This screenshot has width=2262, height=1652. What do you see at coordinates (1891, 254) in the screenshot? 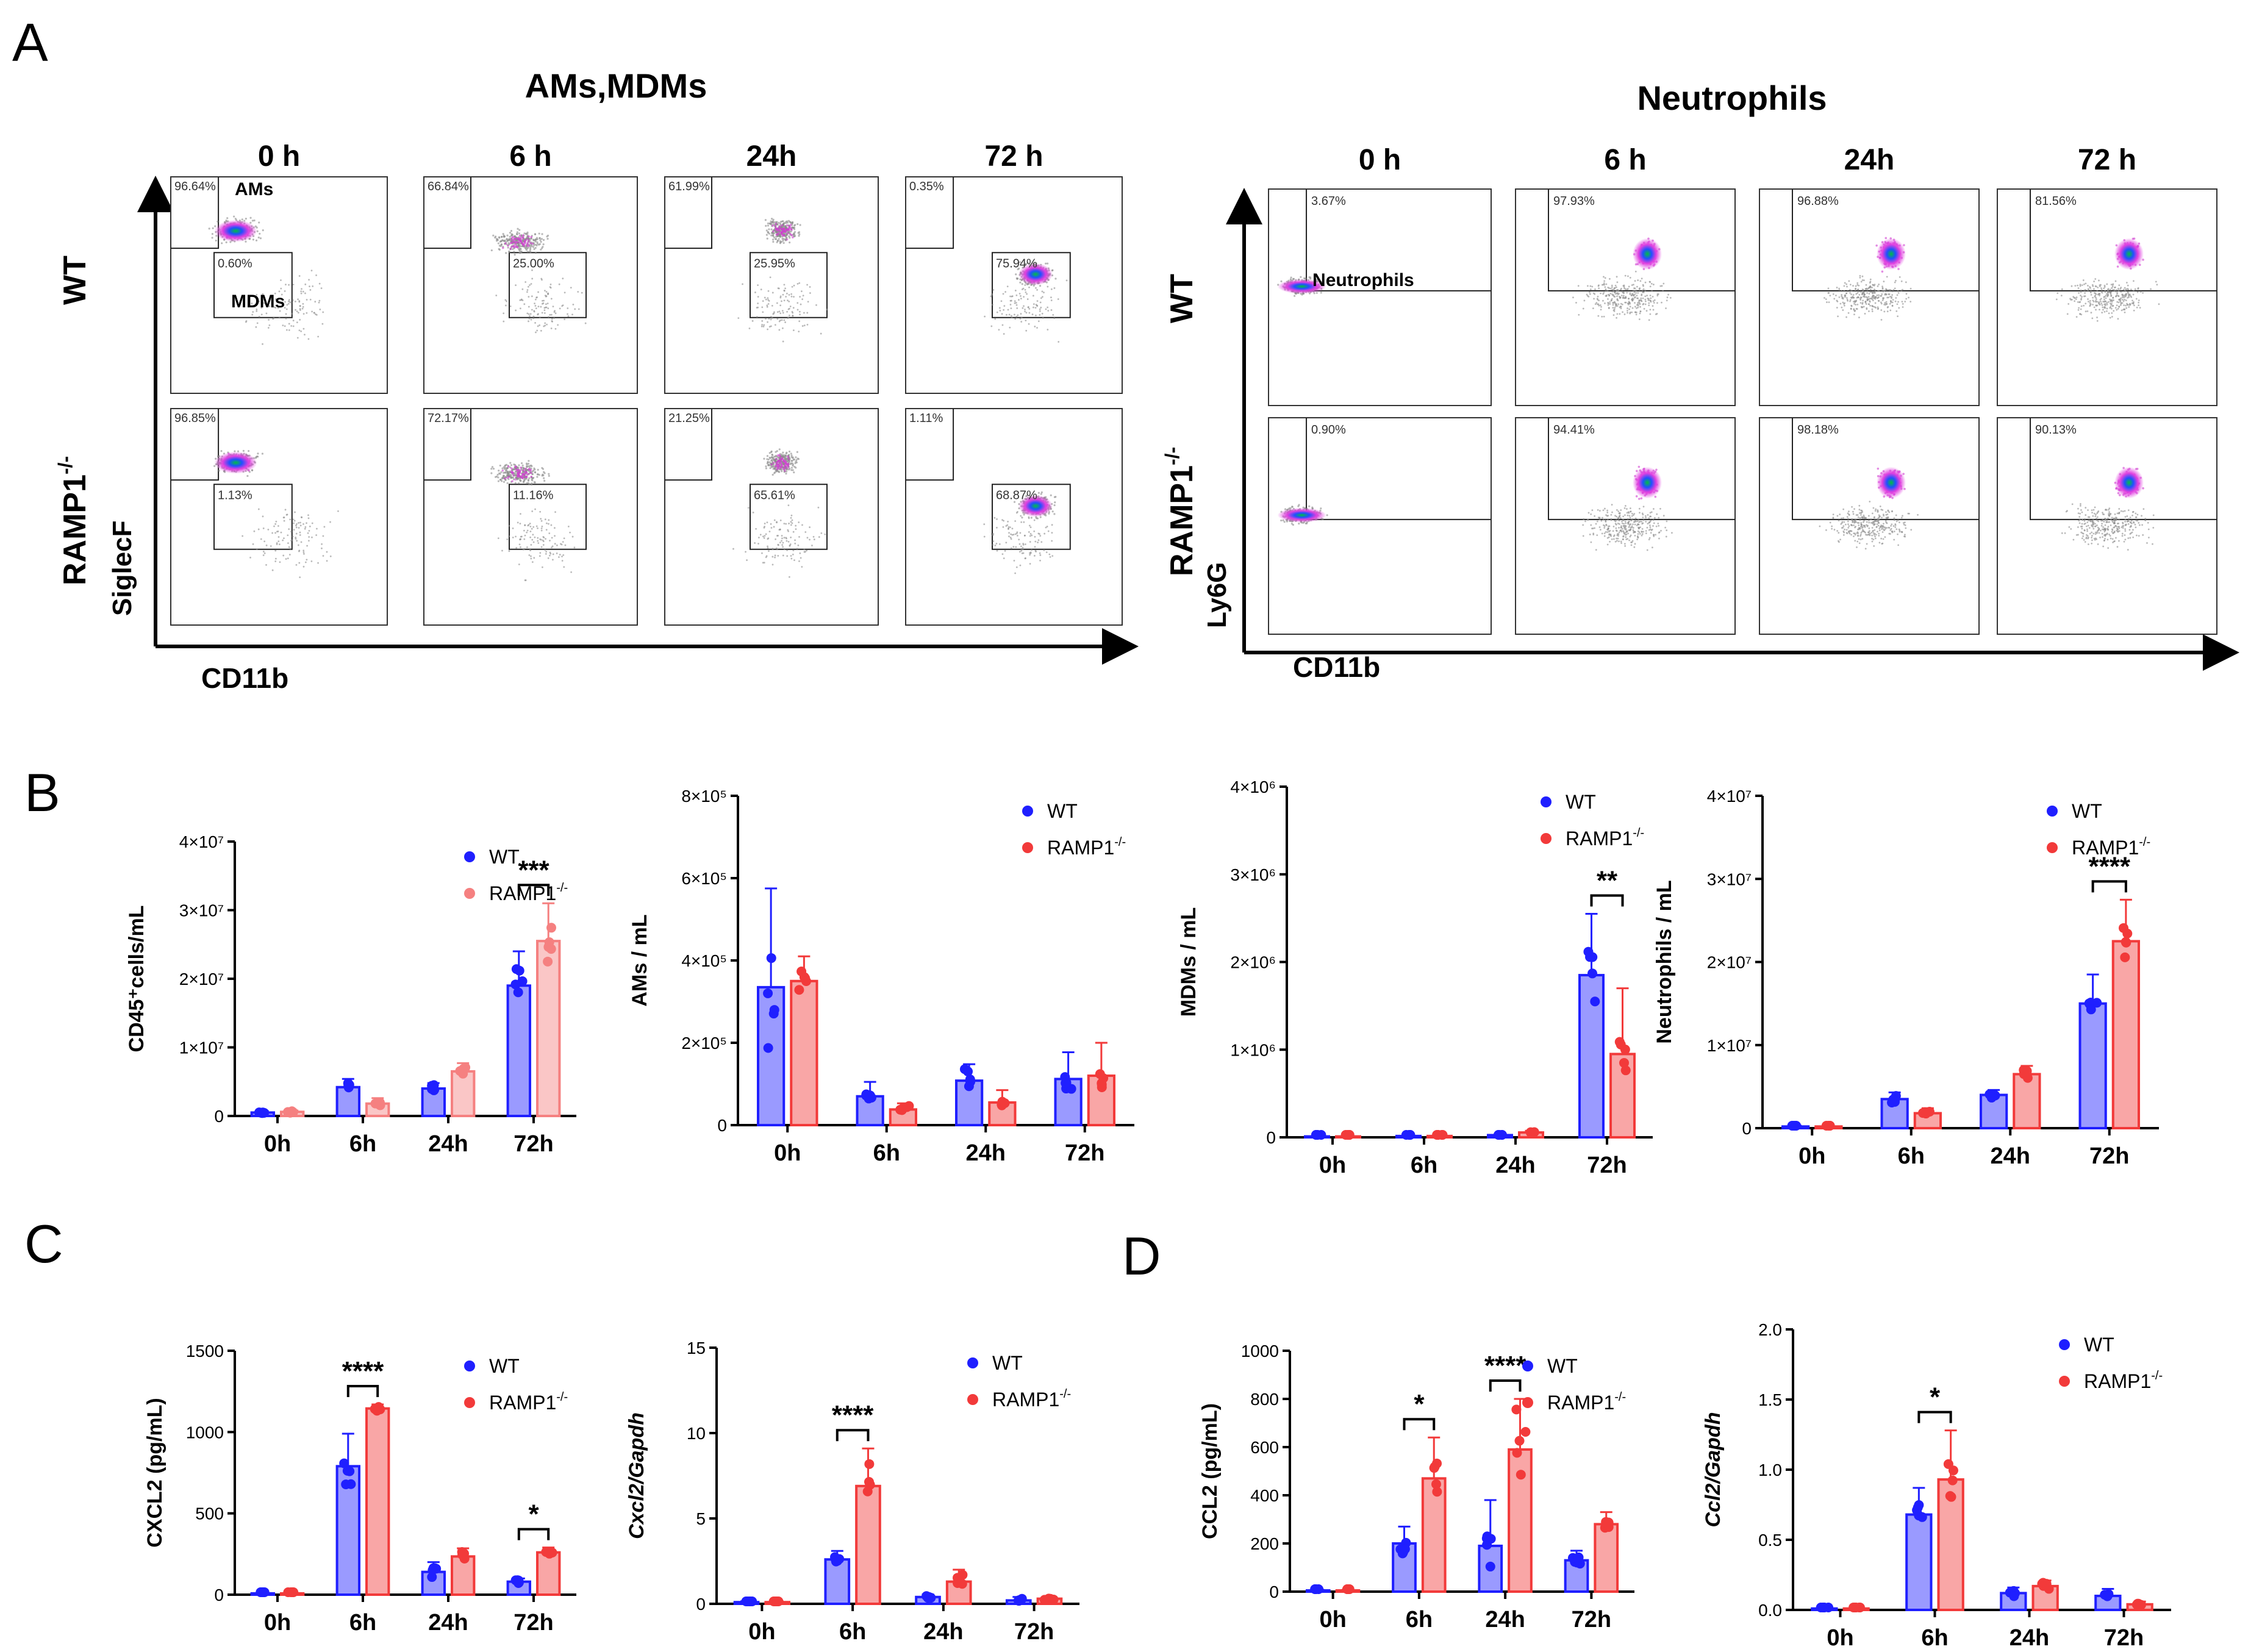
I see `density-core` at bounding box center [1891, 254].